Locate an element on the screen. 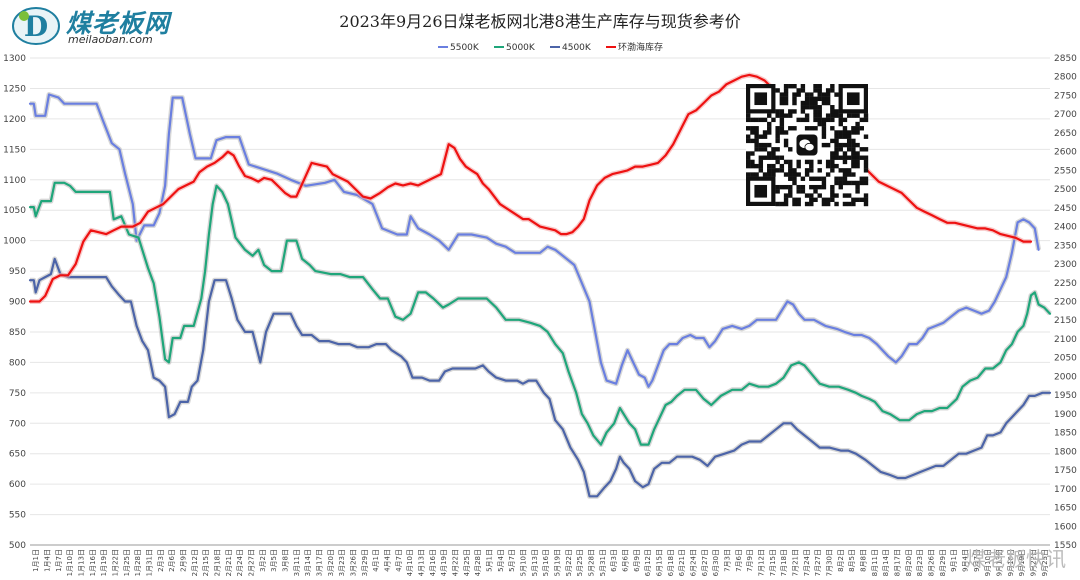 The width and height of the screenshot is (1080, 580). x-tick-label: 1月16日 is located at coordinates (93, 562).